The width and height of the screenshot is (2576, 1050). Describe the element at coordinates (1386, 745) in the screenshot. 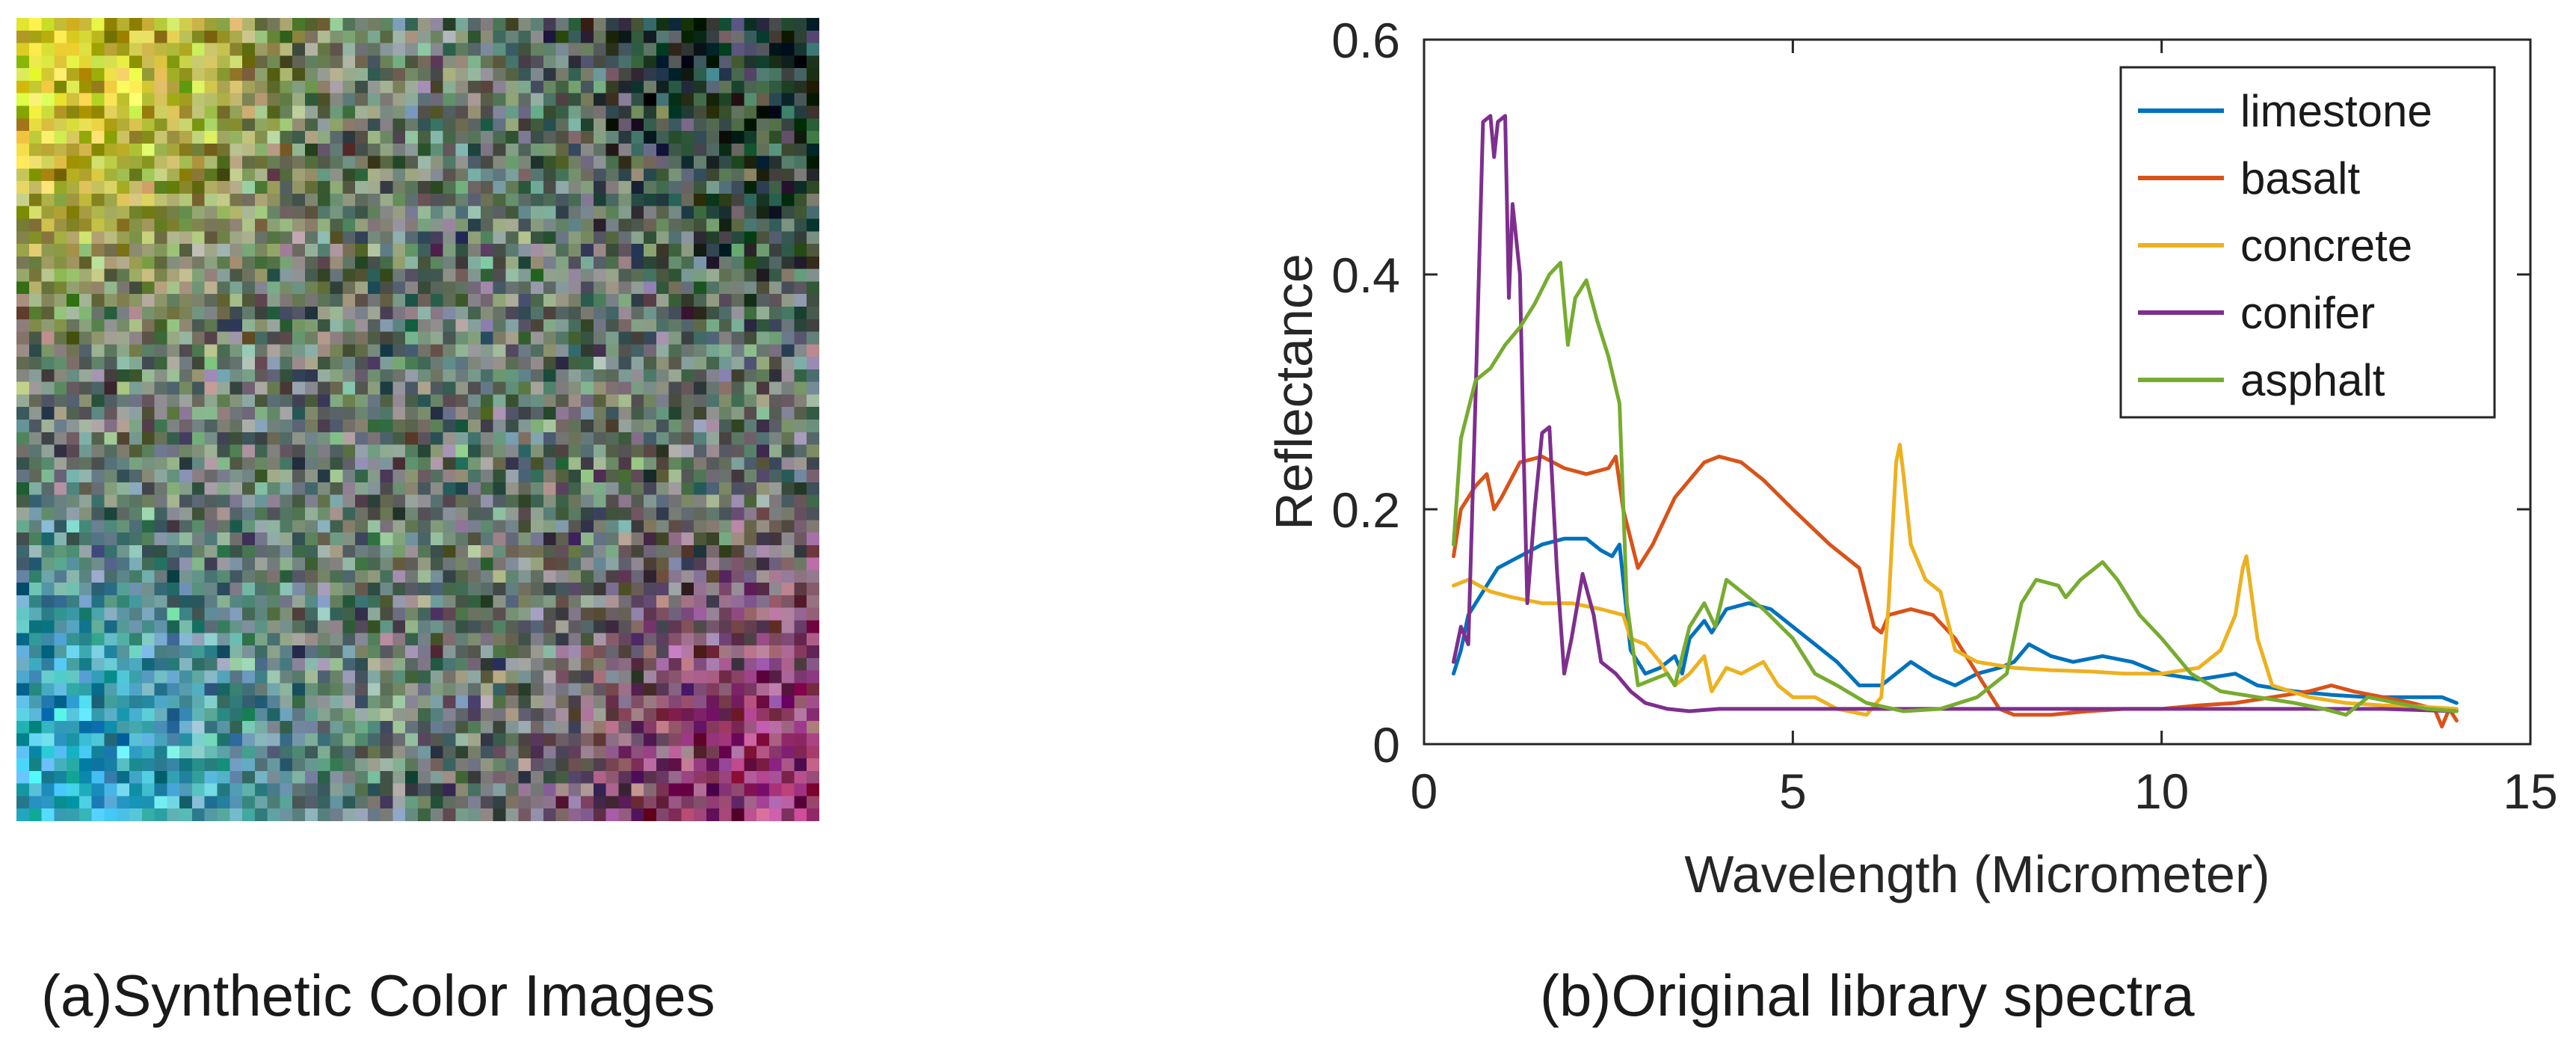

I see `y-tick-label: 0` at that location.